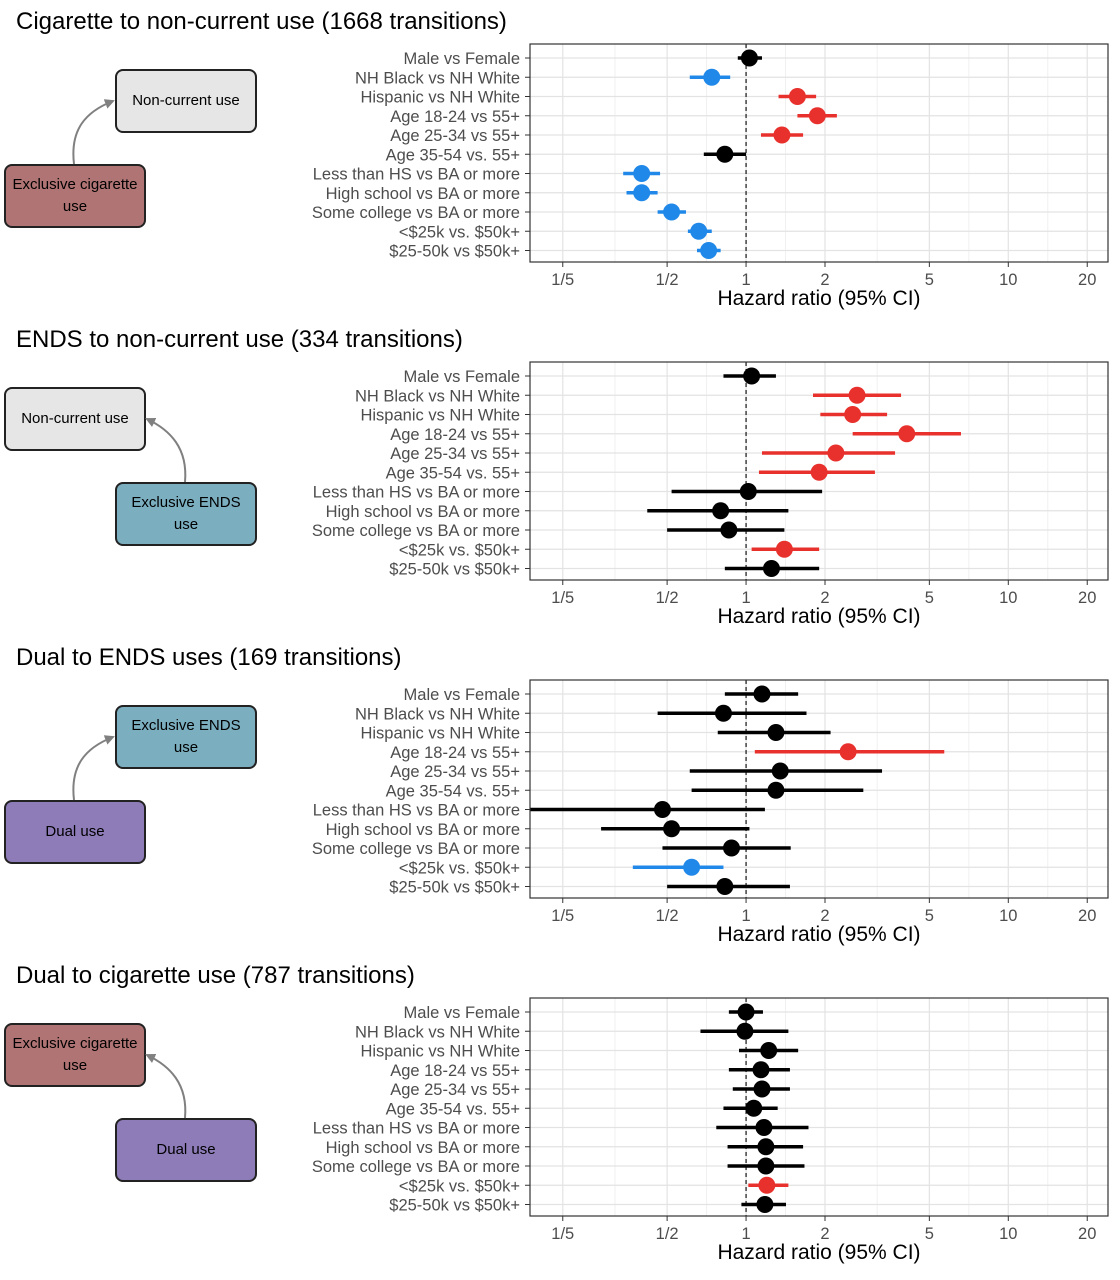 Image resolution: width=1120 pixels, height=1280 pixels. I want to click on transition-diagram: Exclusive ENDS use Non-current use, so click(135, 477).